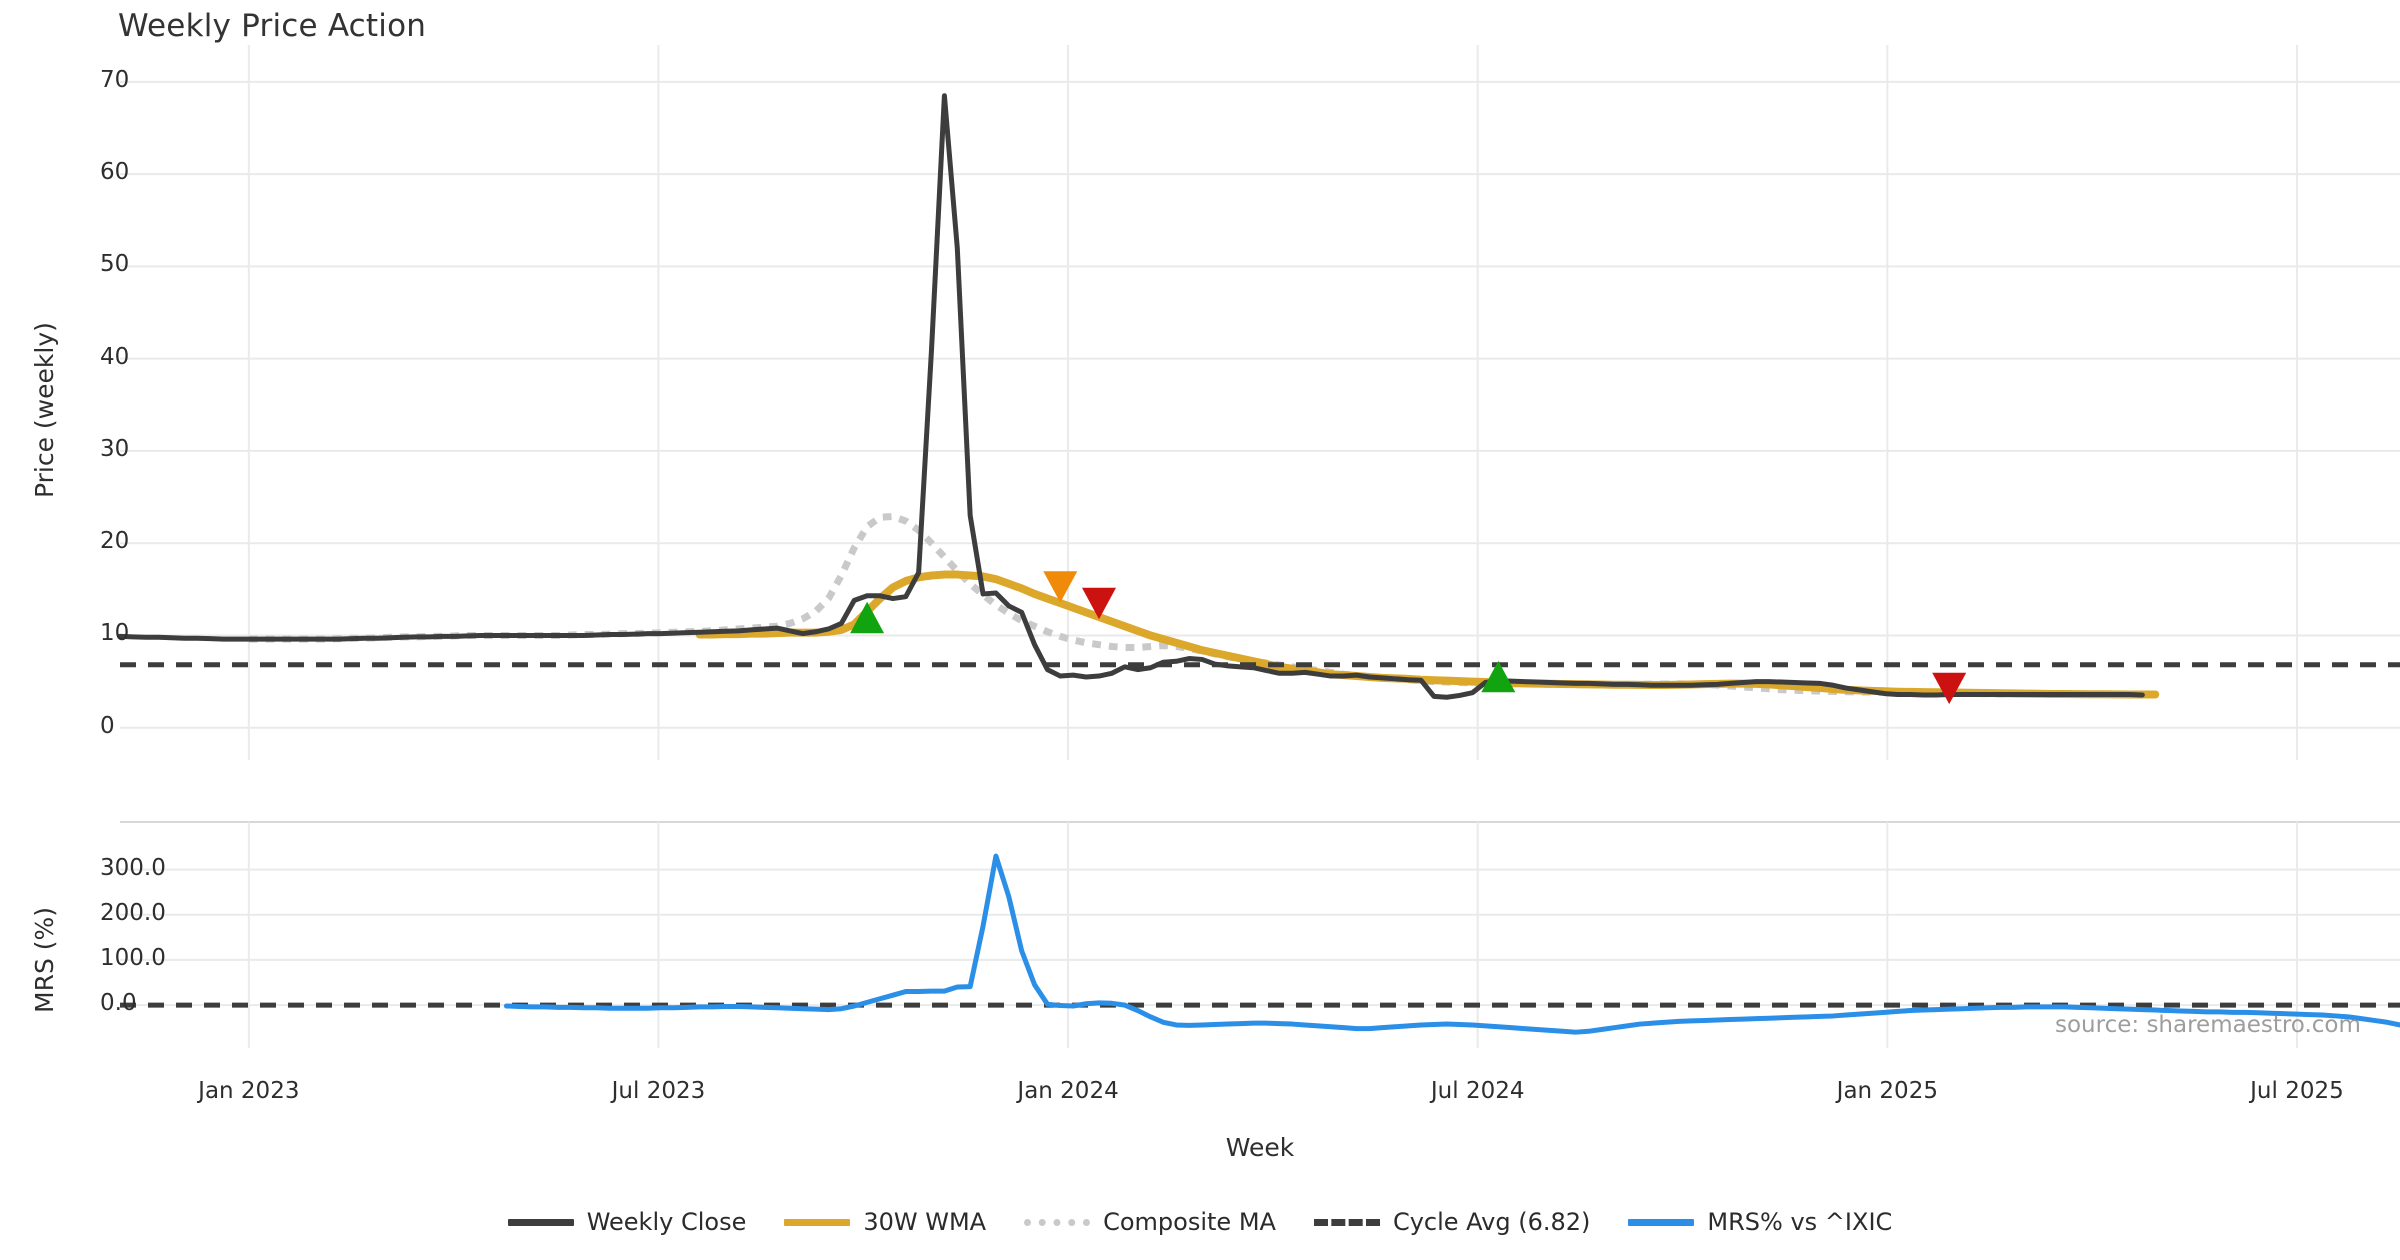 This screenshot has height=1260, width=2400. I want to click on legend-label: Composite MA, so click(1189, 1222).